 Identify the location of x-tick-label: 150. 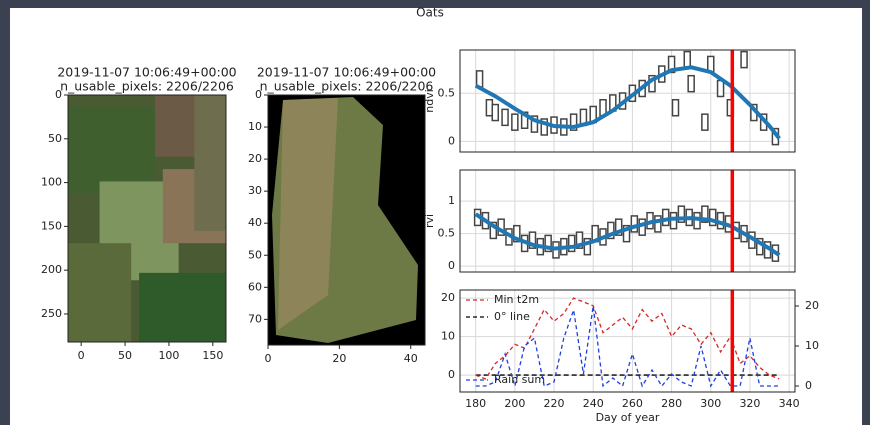
(212, 355).